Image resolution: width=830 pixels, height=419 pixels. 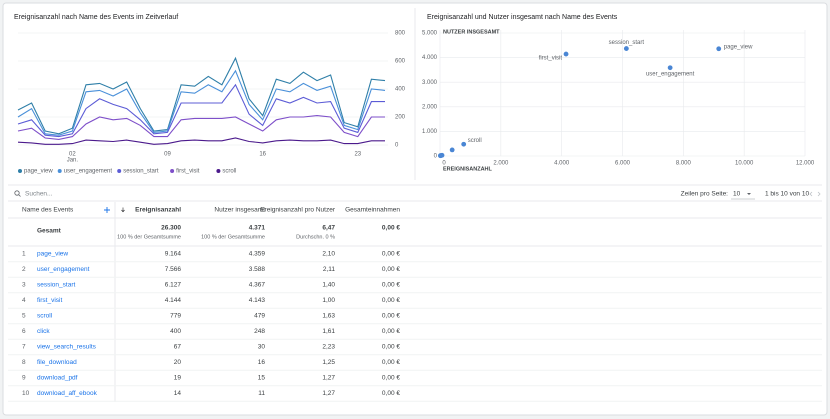 I want to click on row-index: 10, so click(x=26, y=393).